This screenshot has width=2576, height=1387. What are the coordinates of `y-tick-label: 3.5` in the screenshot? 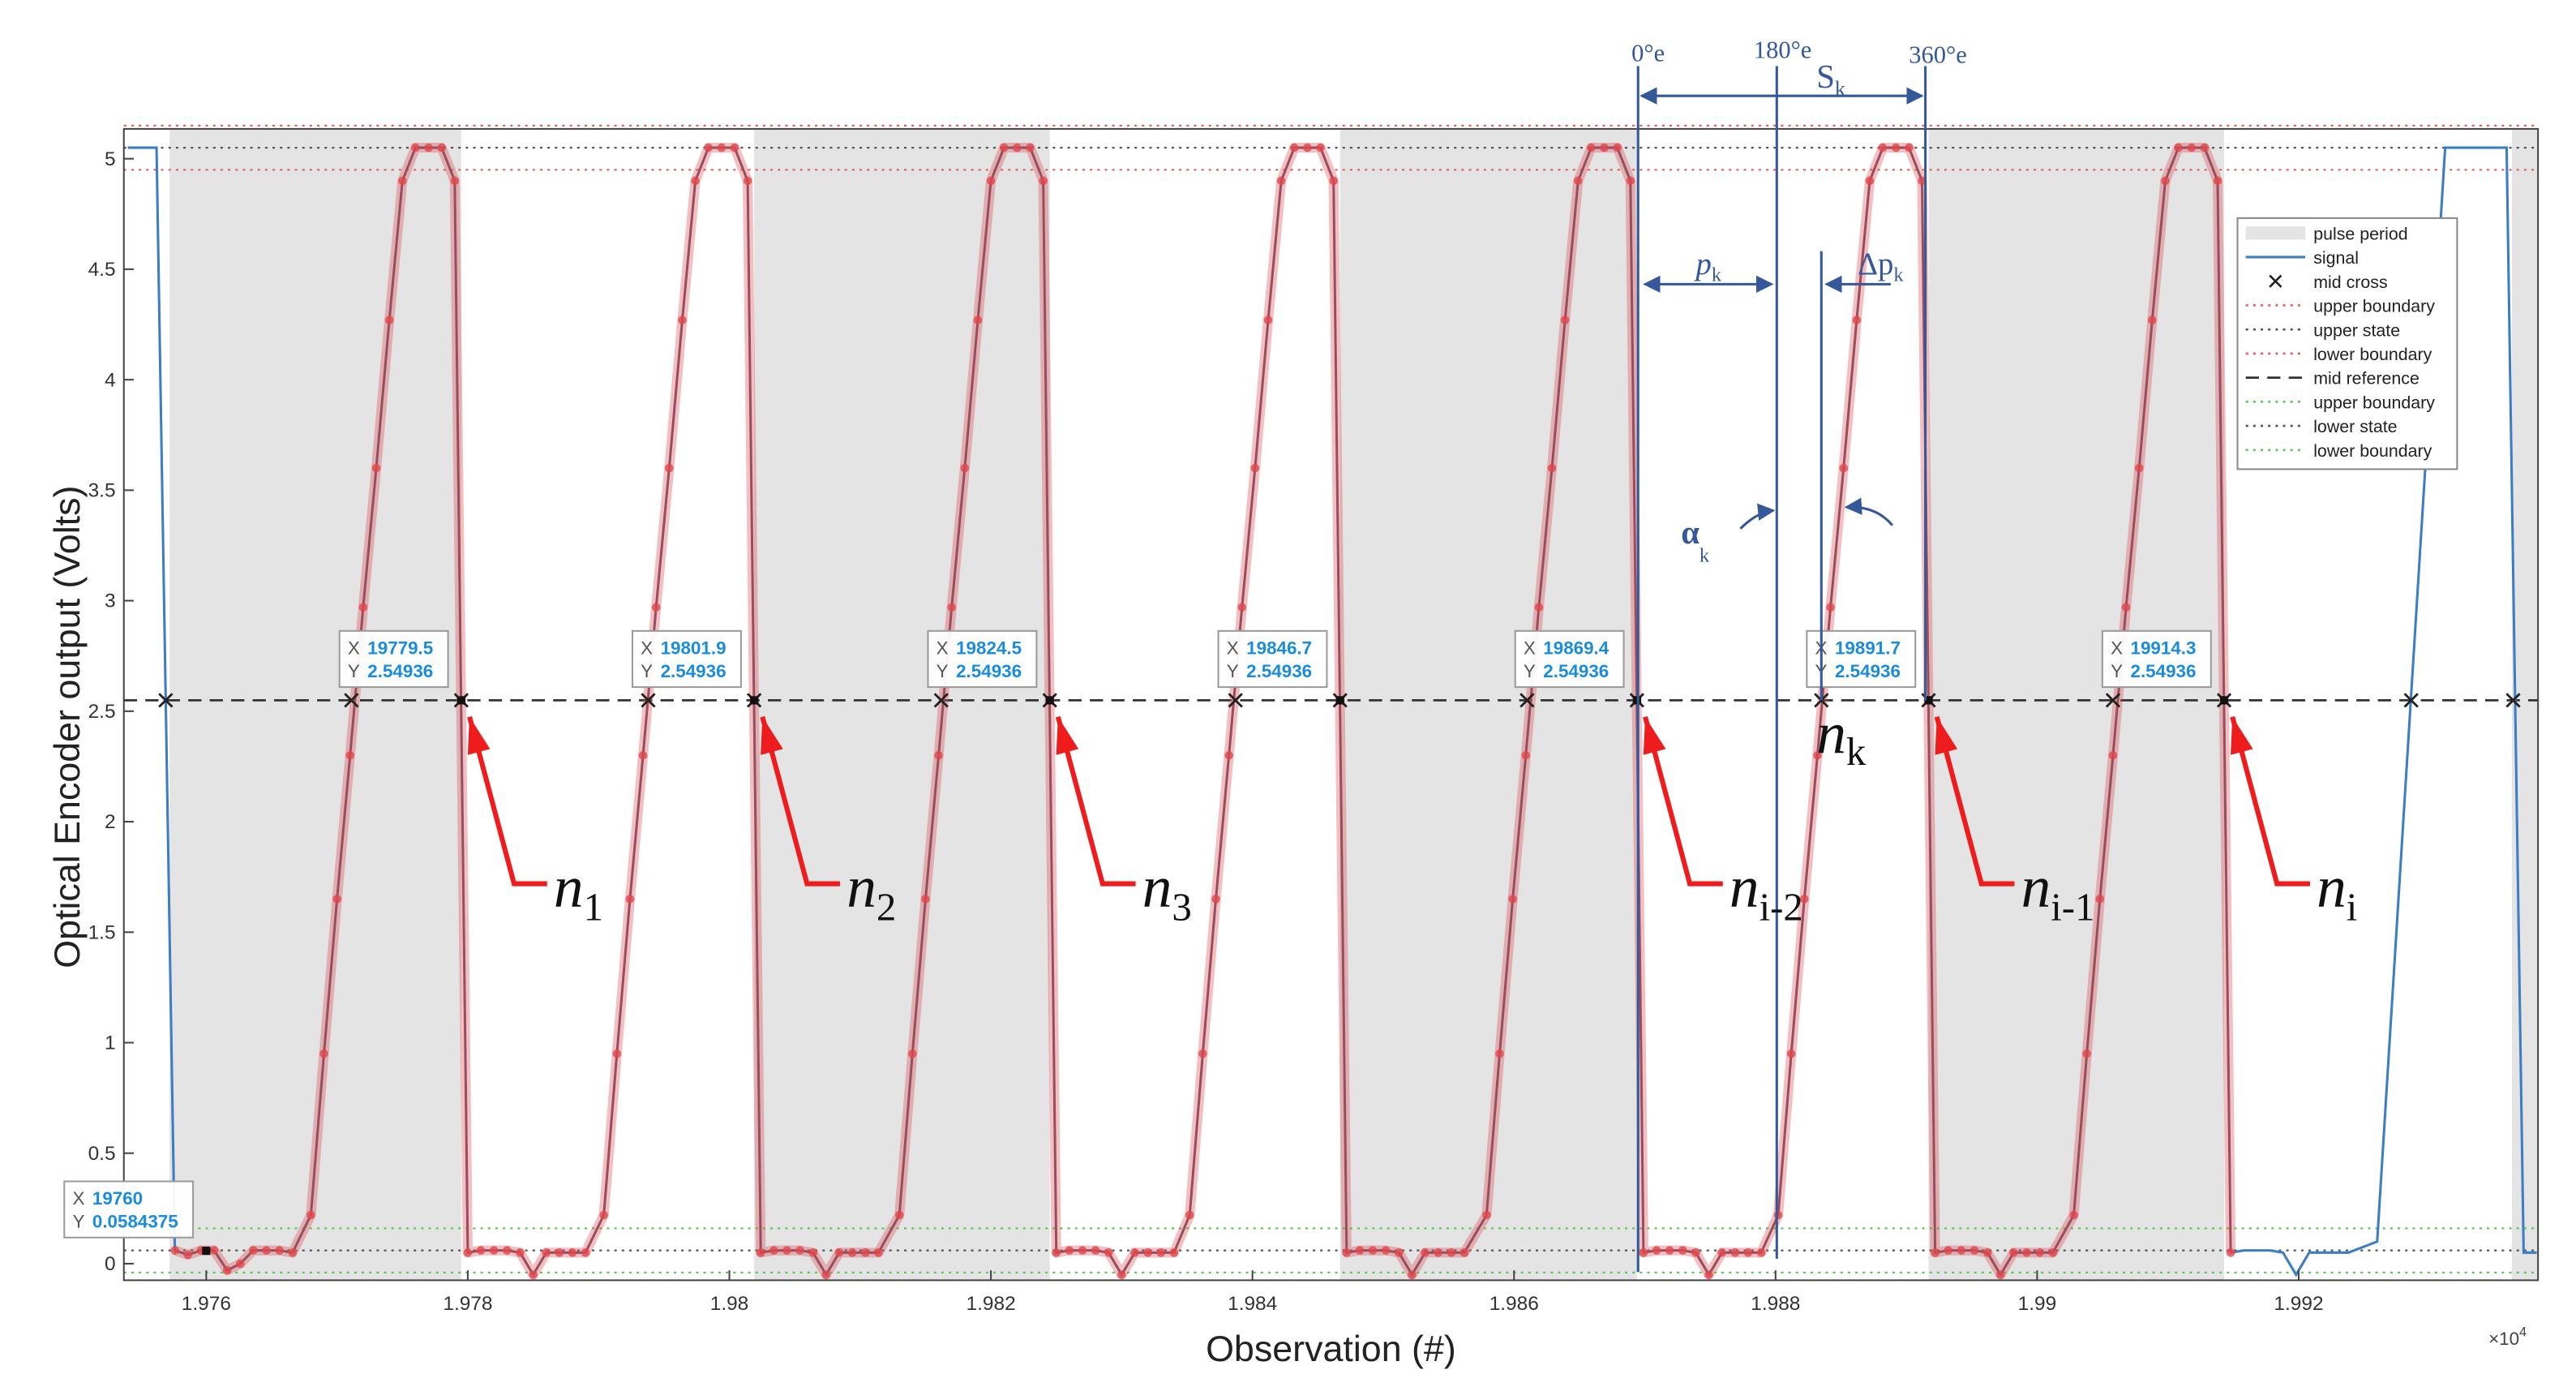 It's located at (102, 491).